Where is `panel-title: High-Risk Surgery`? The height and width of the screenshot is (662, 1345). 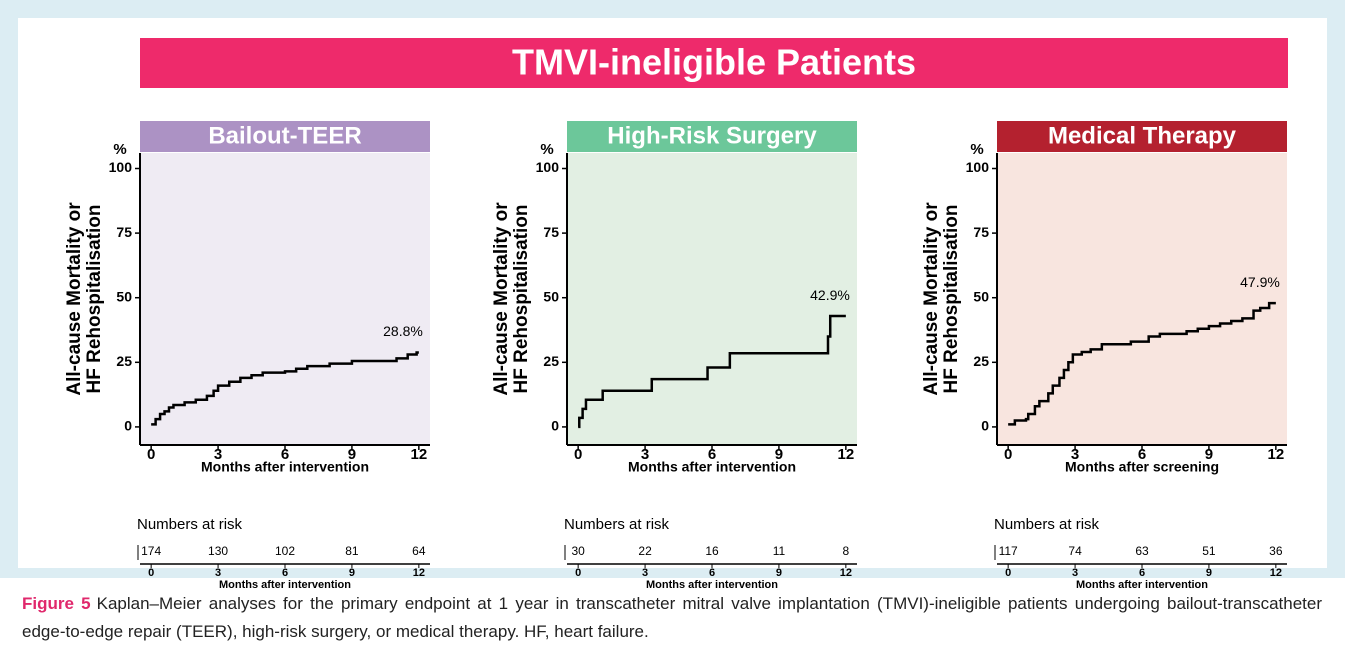
panel-title: High-Risk Surgery is located at coordinates (712, 135).